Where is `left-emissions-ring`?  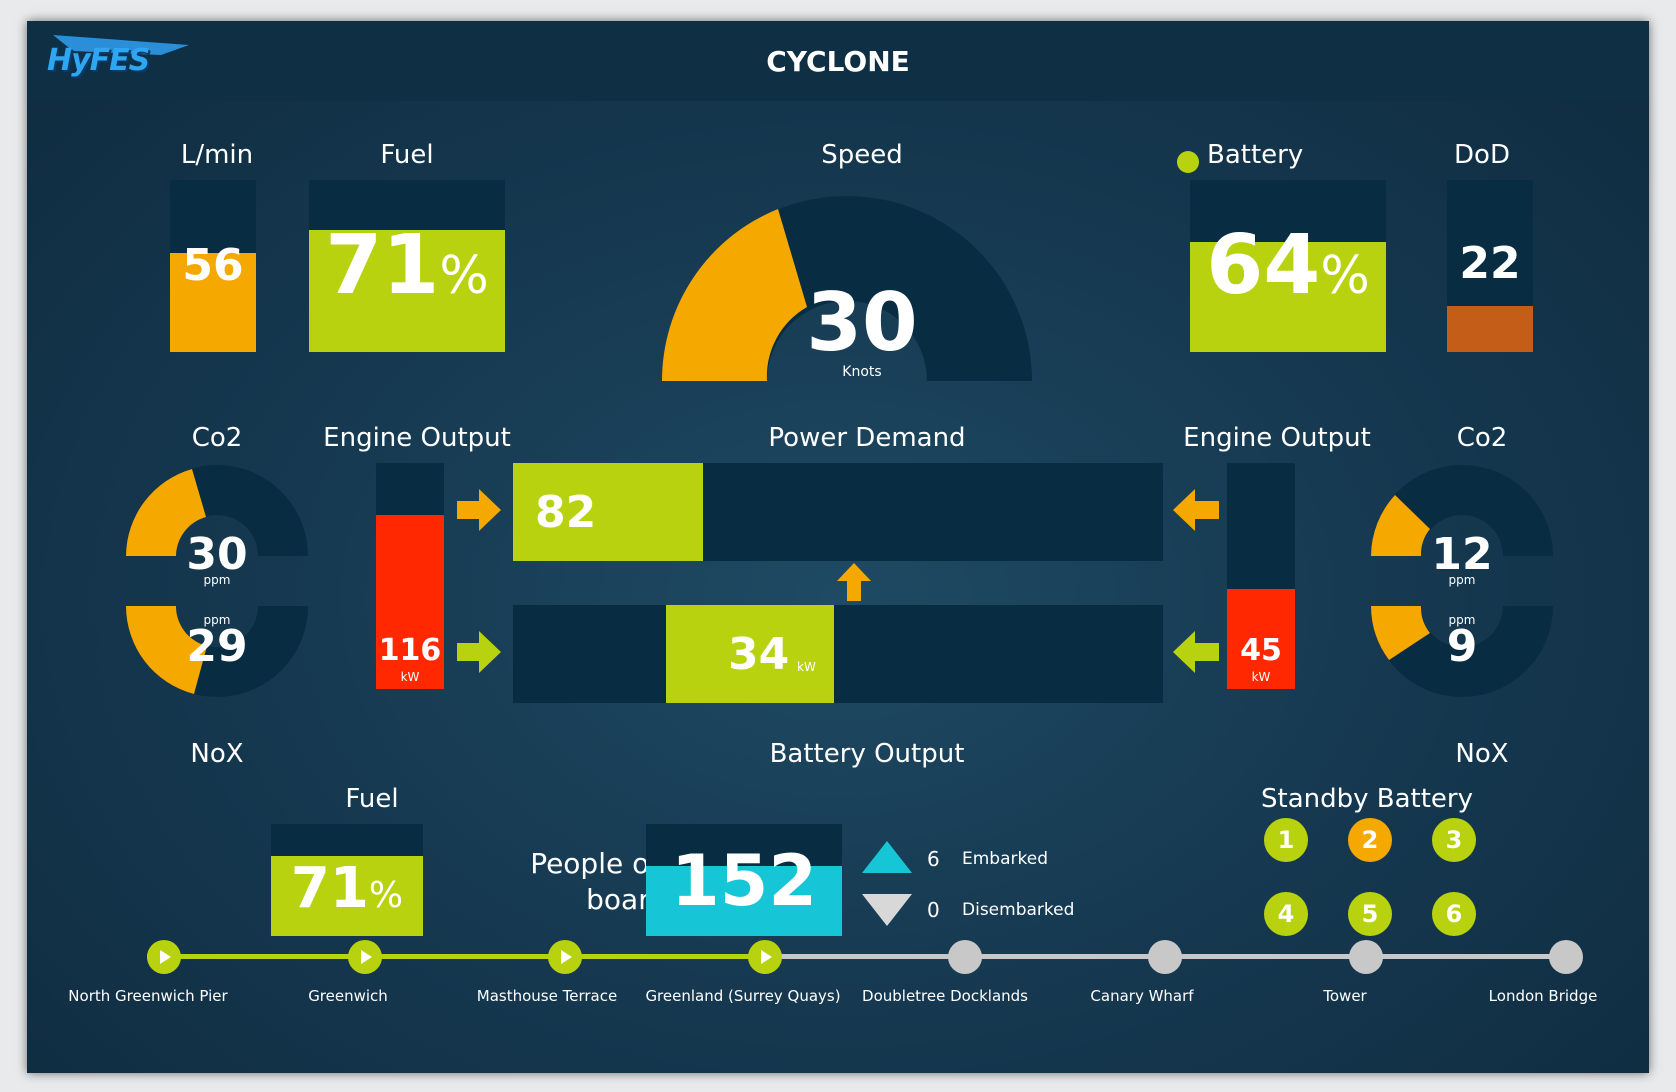
left-emissions-ring is located at coordinates (217, 581).